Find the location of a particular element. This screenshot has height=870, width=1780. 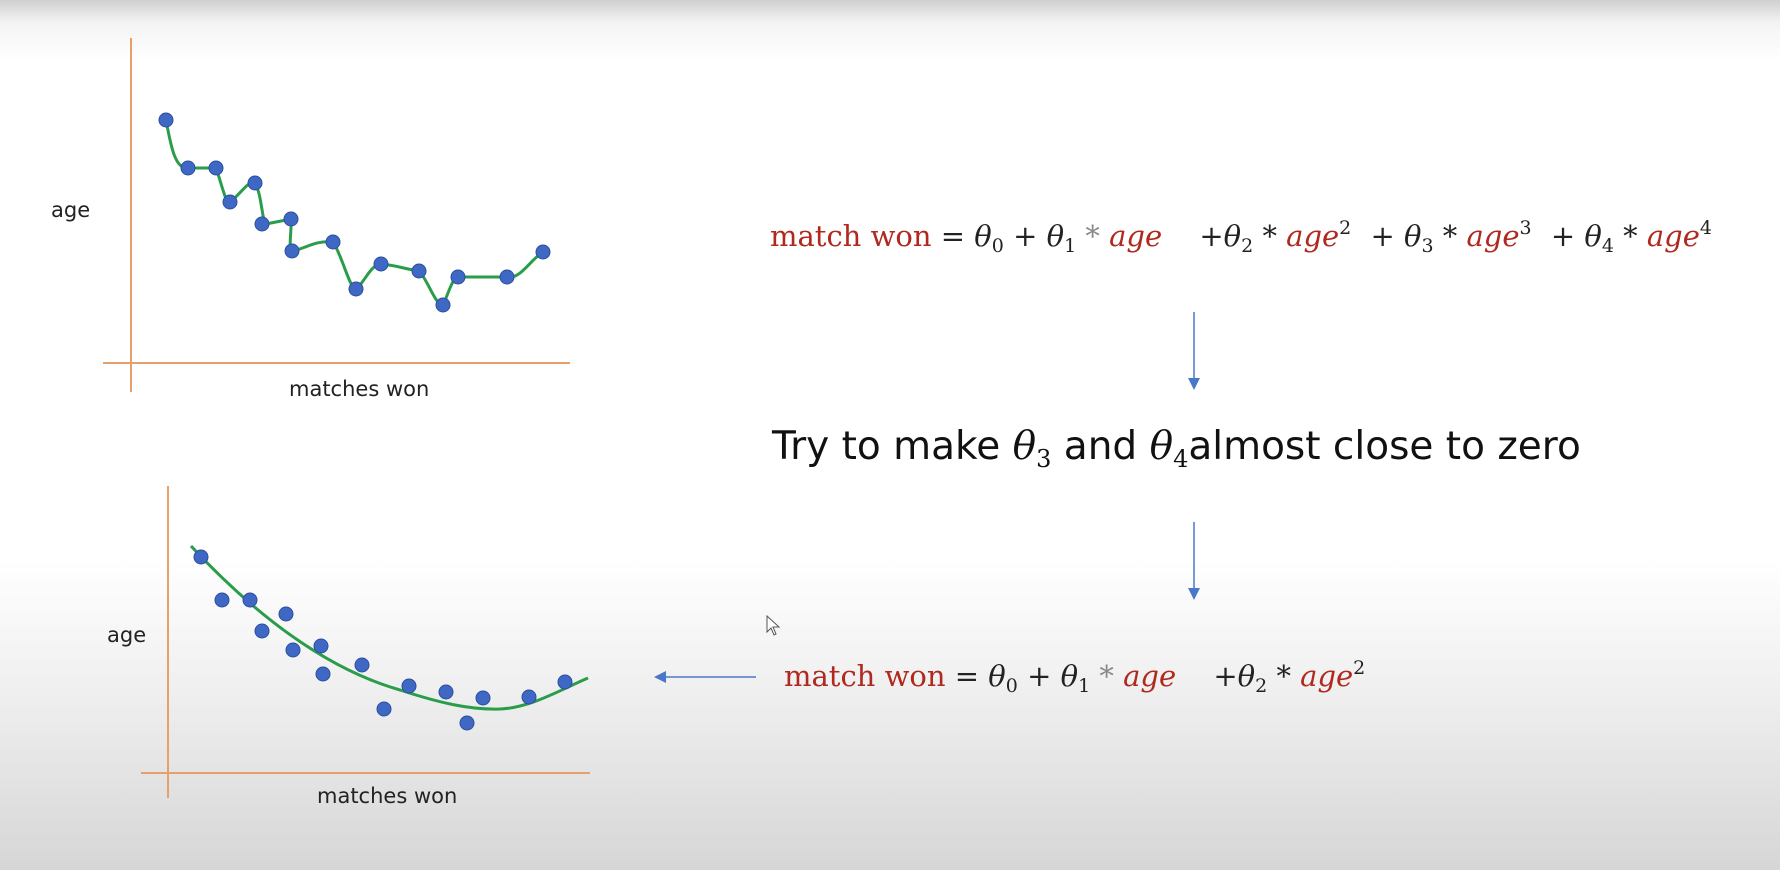

middle-sub: 4 is located at coordinates (1181, 459).